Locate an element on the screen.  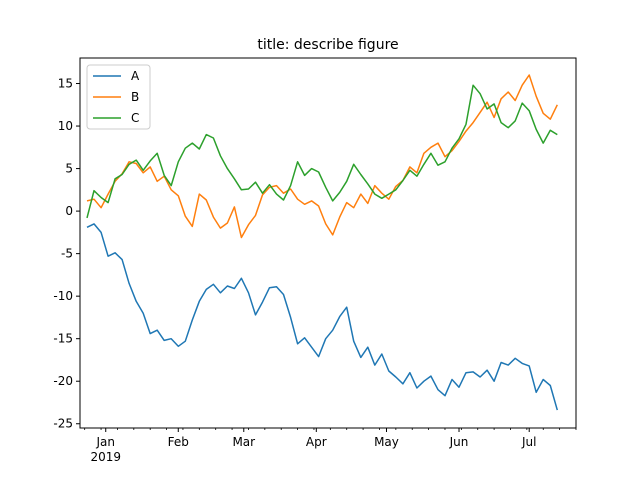
y-tick-label: 0 is located at coordinates (69, 211).